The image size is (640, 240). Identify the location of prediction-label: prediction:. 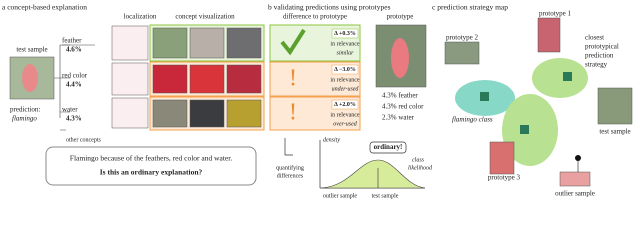
(25, 110).